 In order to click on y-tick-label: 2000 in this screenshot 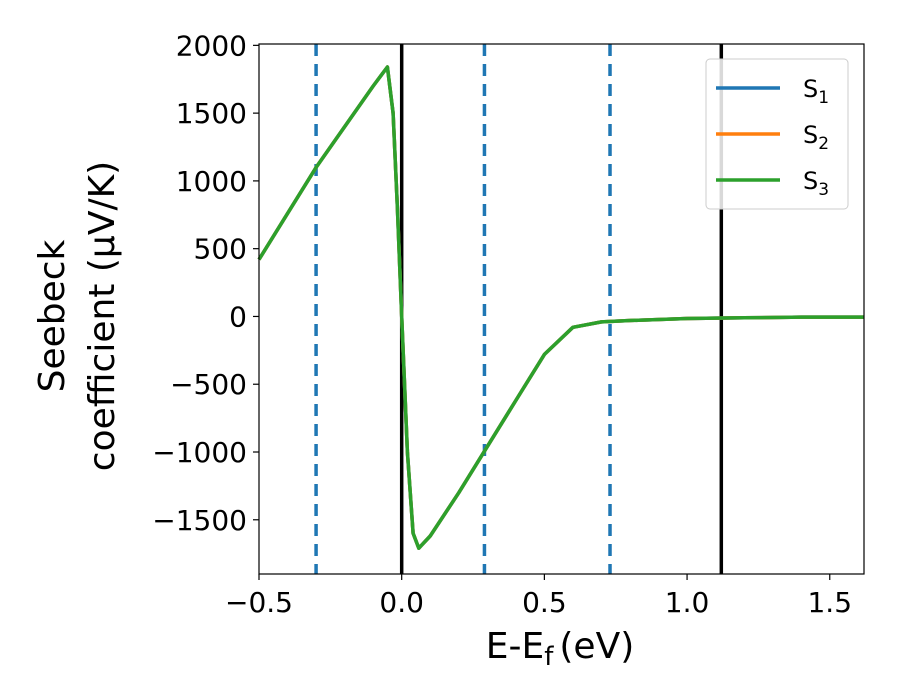, I will do `click(211, 45)`.